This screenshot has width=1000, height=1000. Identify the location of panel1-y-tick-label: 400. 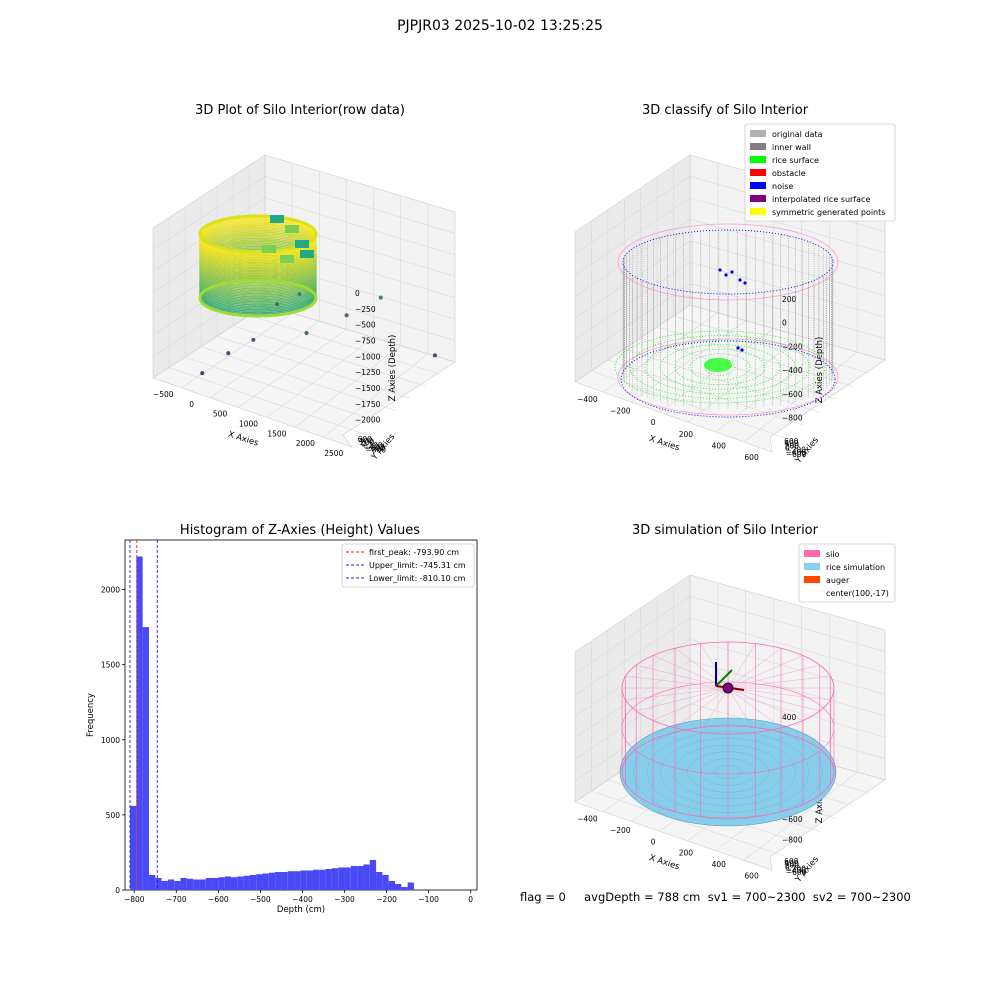
(366, 440).